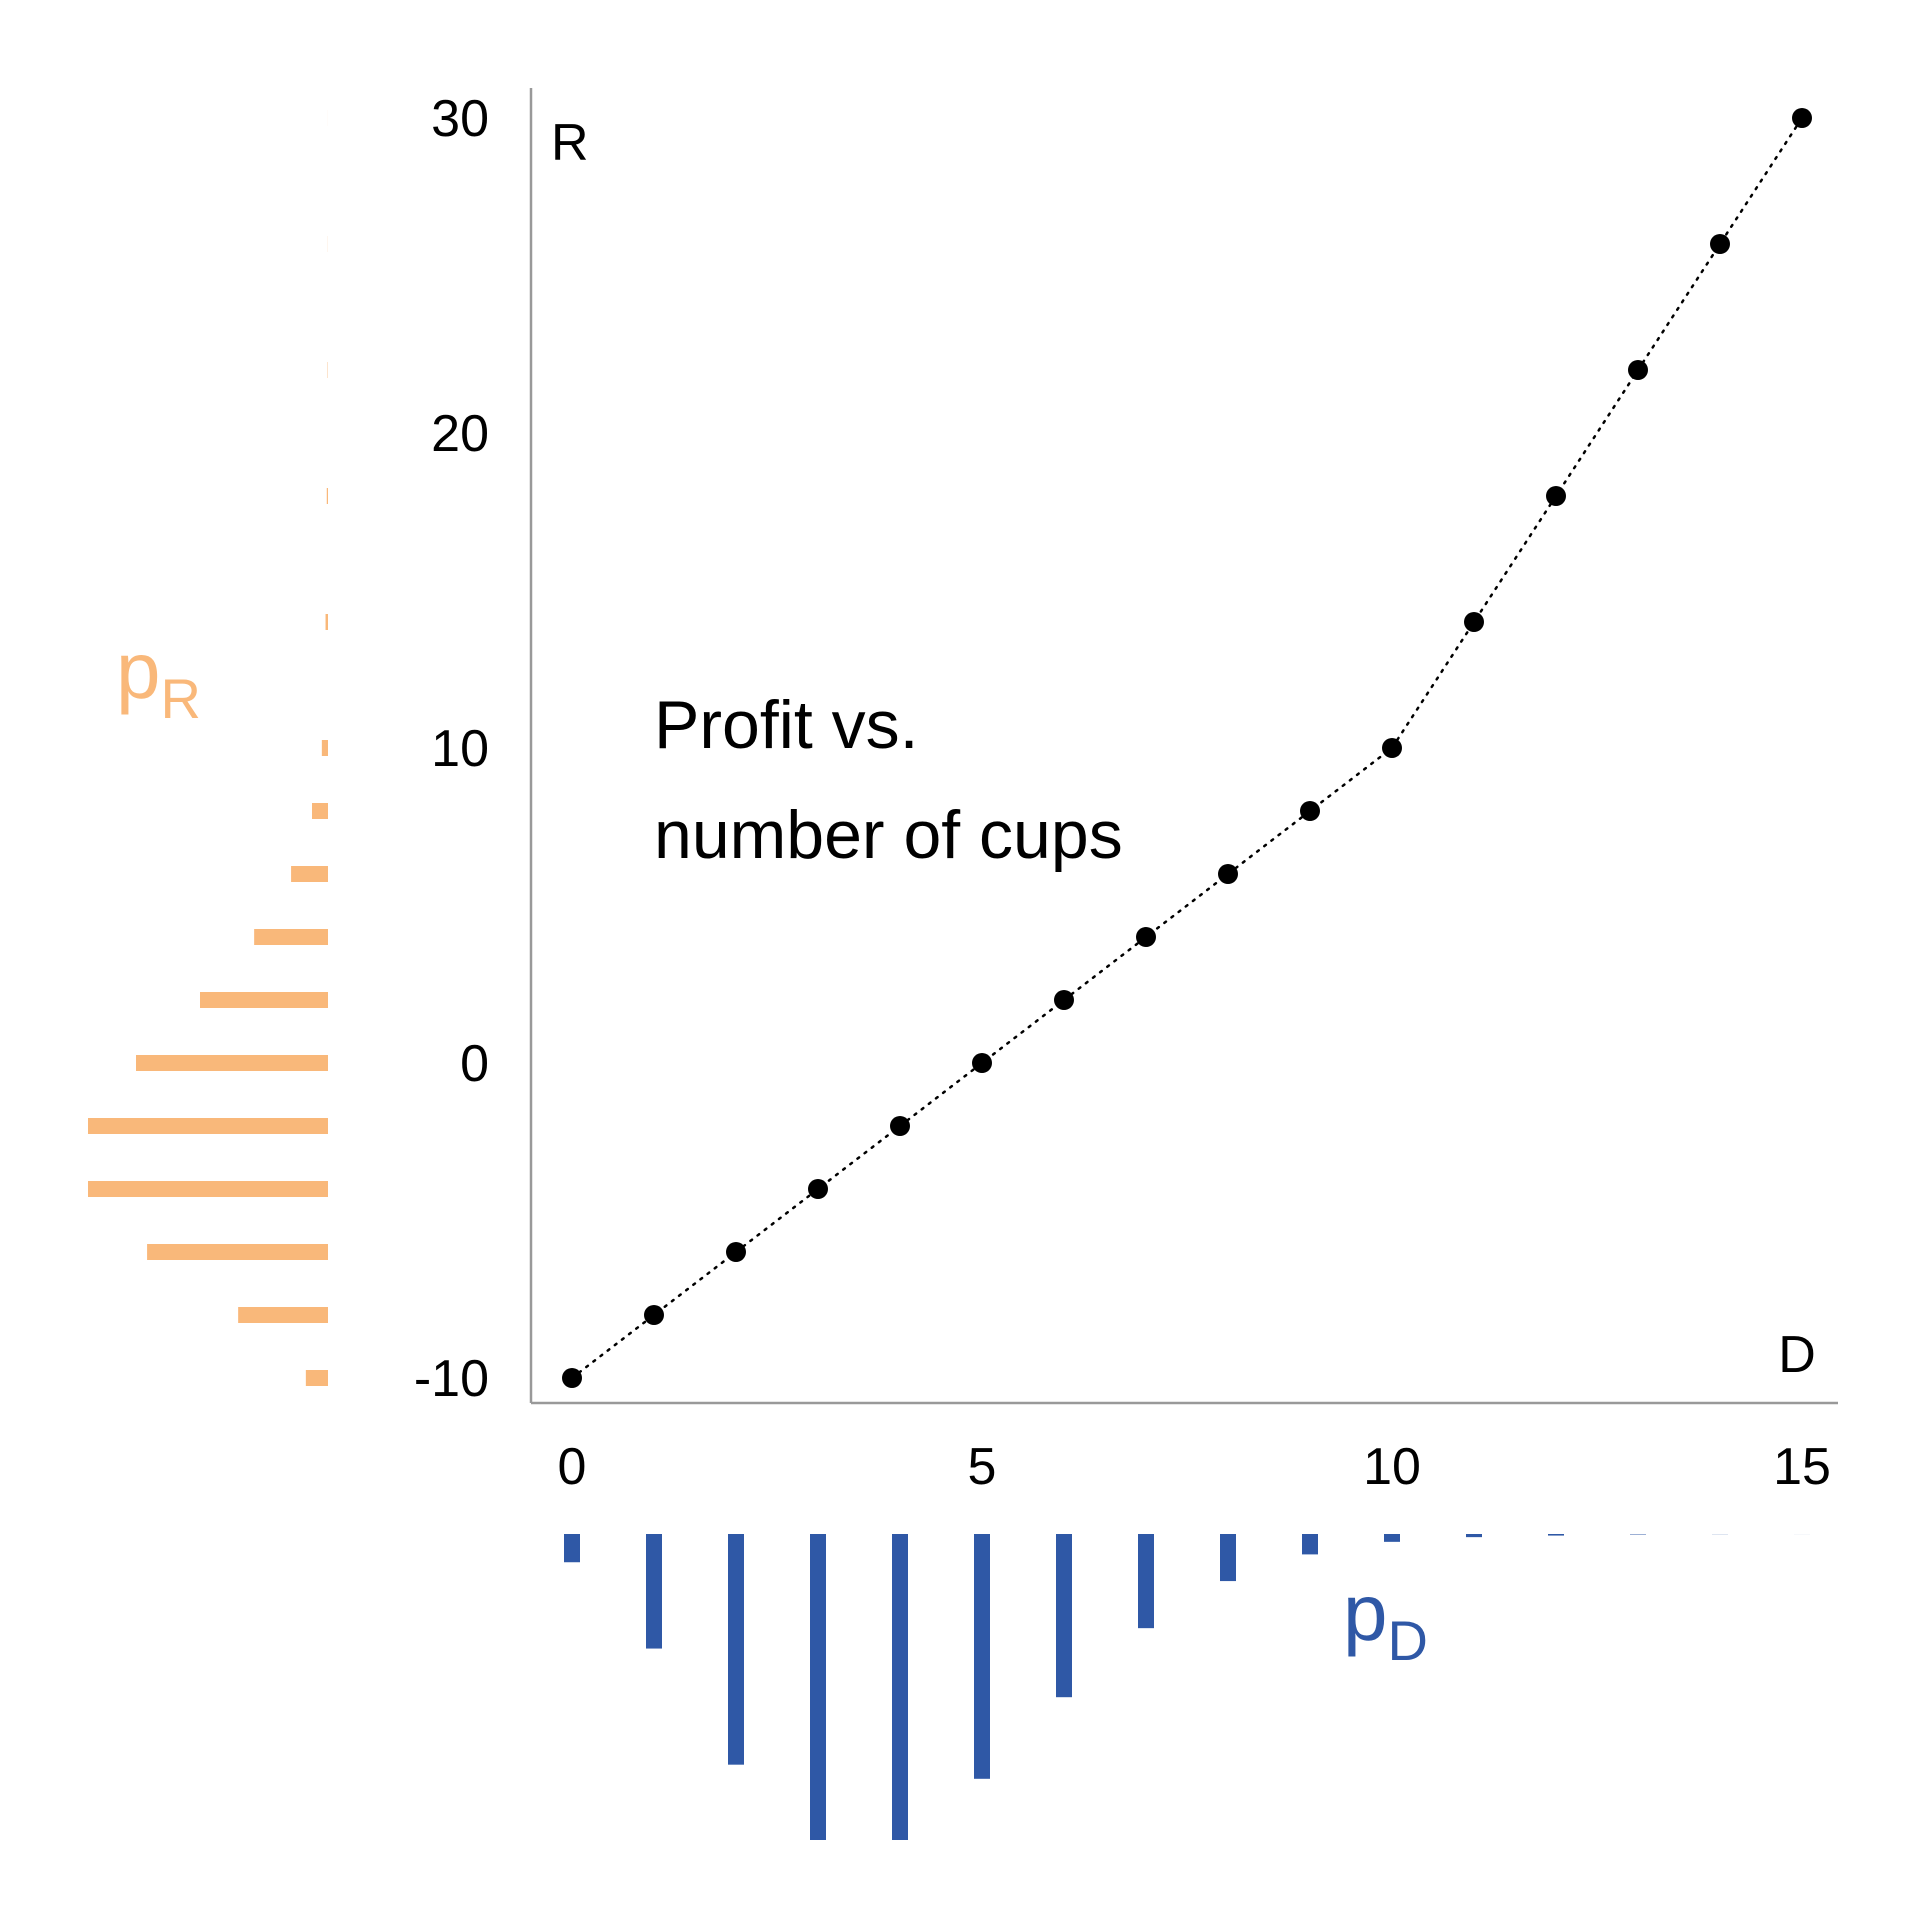 Image resolution: width=1920 pixels, height=1920 pixels. I want to click on annotation-line-2: number of cups, so click(888, 835).